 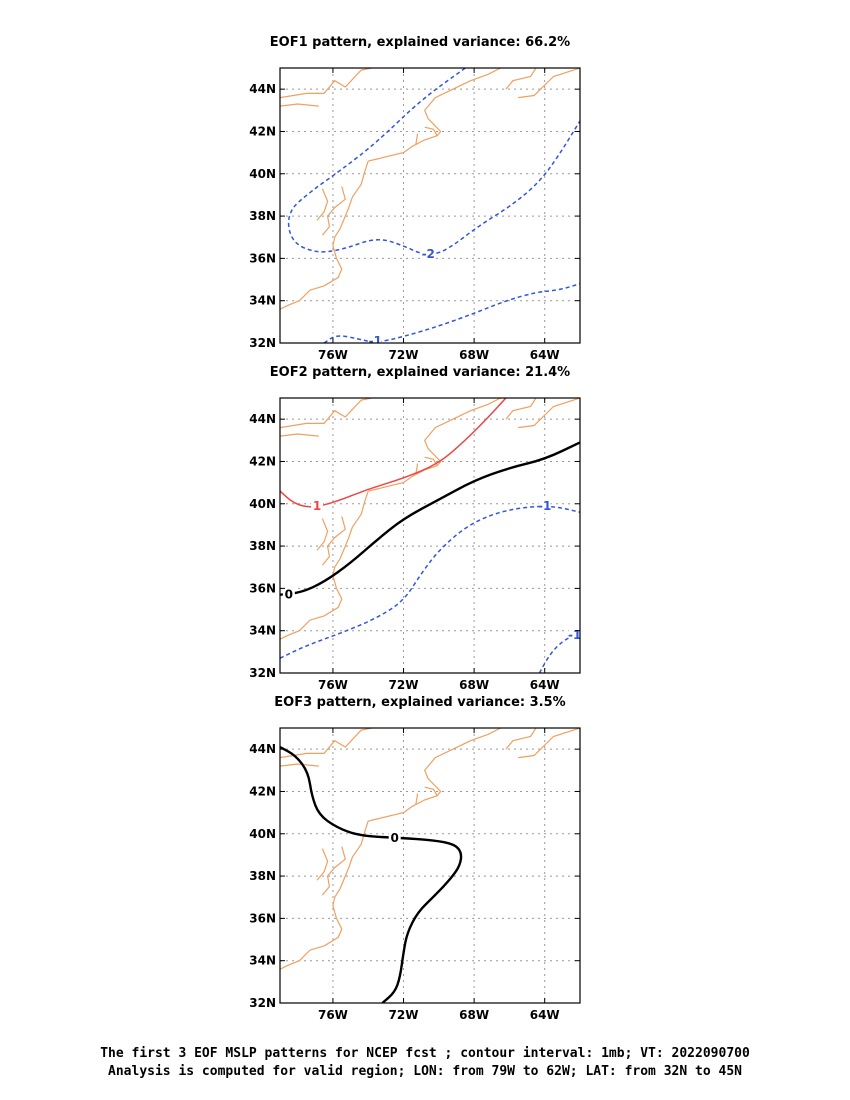 I want to click on eof3-title: EOF3 pattern, explained variance: 3.5%, so click(x=419, y=702).